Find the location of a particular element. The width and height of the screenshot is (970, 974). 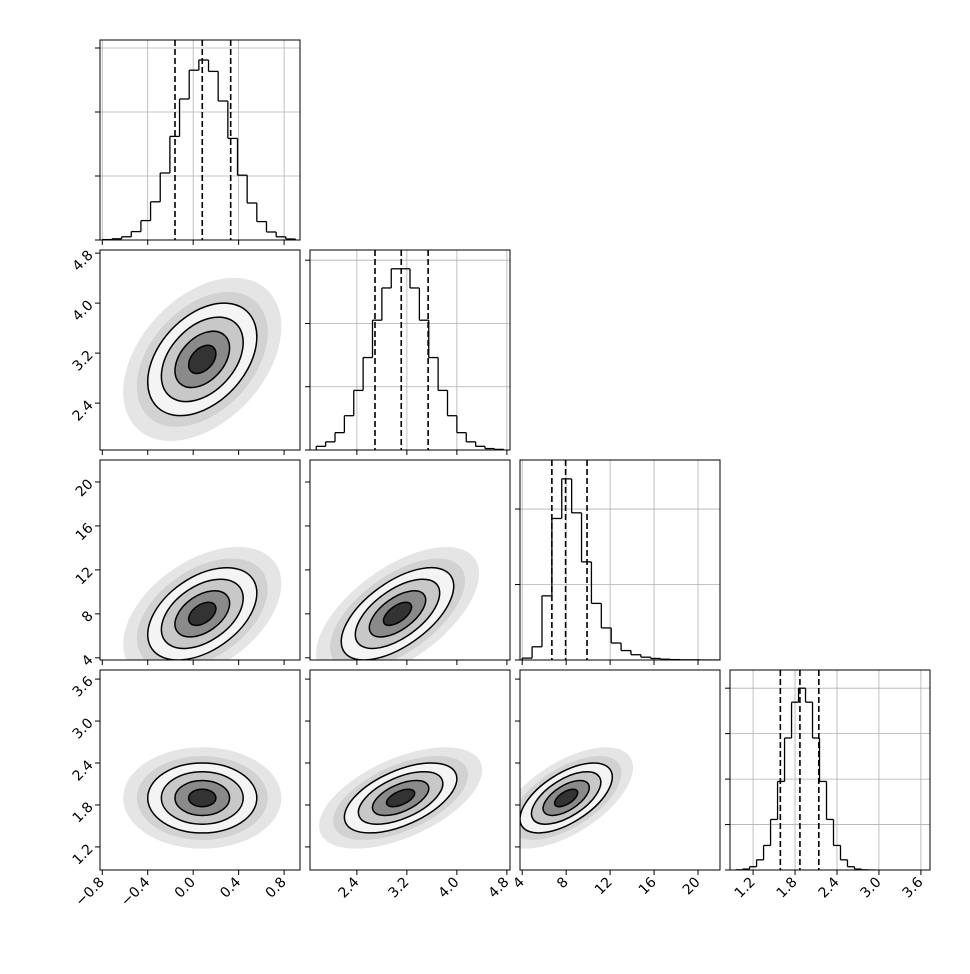

y-tick-label: 20 is located at coordinates (85, 488).